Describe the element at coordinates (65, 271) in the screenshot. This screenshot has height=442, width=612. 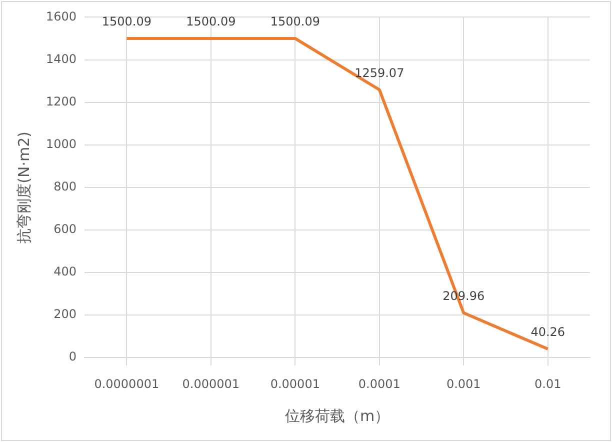
I see `y-tick-label: 400` at that location.